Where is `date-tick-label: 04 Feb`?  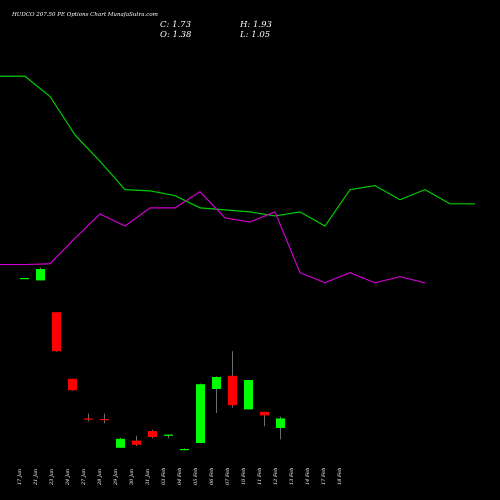
date-tick-label: 04 Feb is located at coordinates (180, 476).